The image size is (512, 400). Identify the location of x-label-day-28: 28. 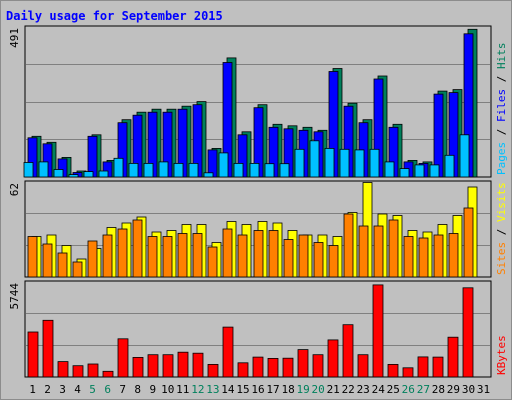
(438, 389).